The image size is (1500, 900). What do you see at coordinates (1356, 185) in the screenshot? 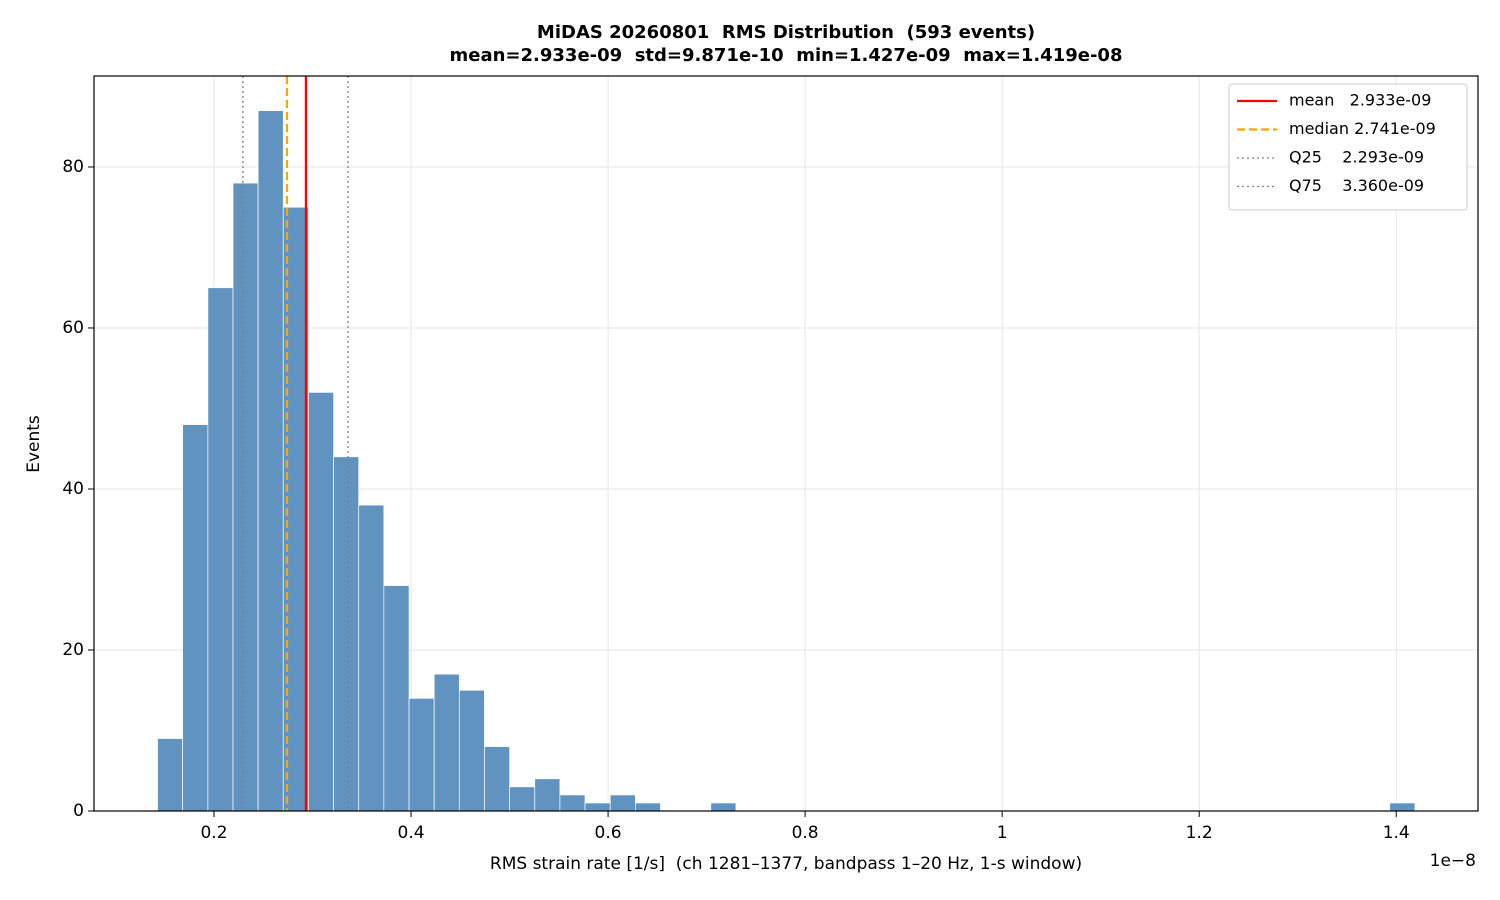
I see `legend-label: Q75 3.360e-09` at bounding box center [1356, 185].